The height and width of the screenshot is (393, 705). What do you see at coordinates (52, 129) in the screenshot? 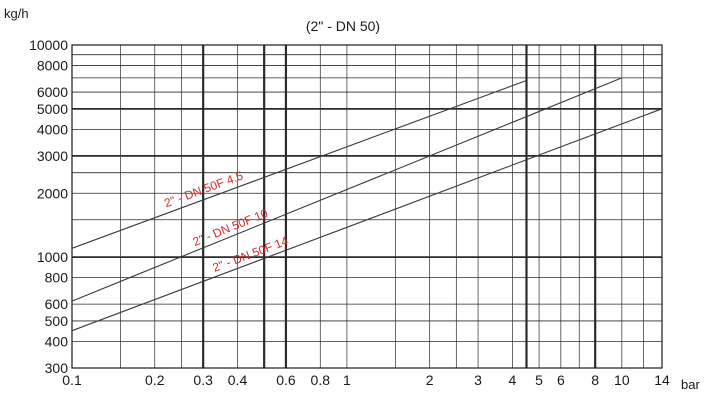
I see `y-tick-label: 4000` at bounding box center [52, 129].